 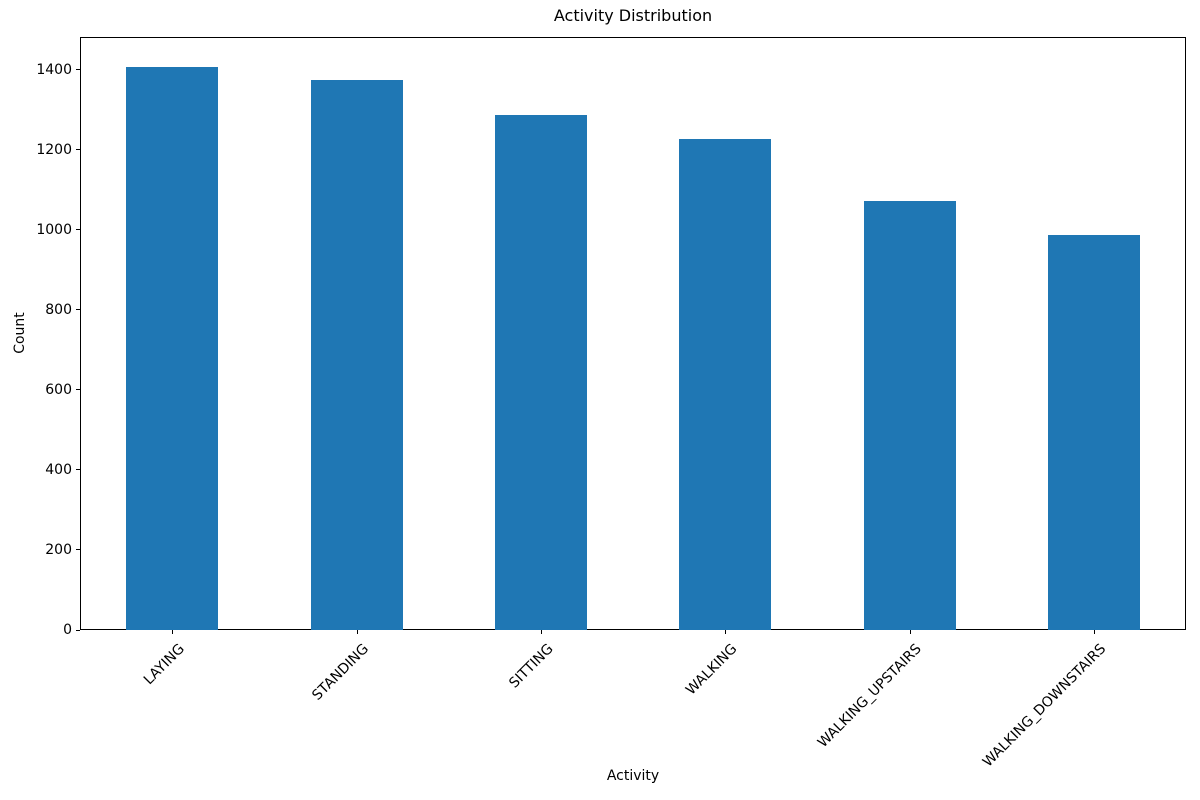 I want to click on bar-standing, so click(x=356, y=355).